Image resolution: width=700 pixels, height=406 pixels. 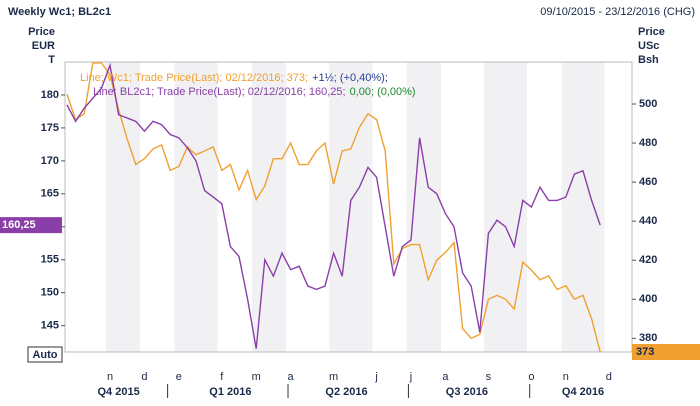 I want to click on x-tick-label: f, so click(x=222, y=377).